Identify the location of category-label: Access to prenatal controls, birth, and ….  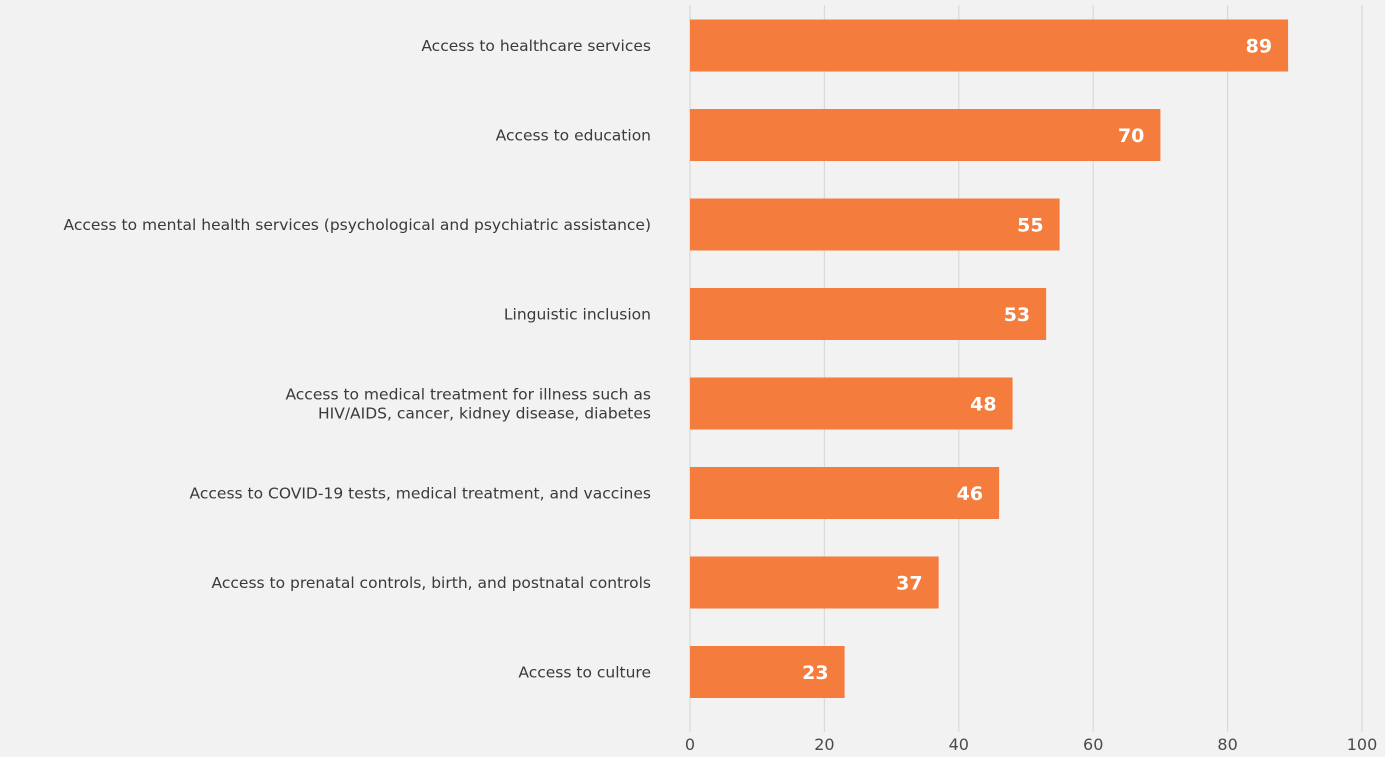
(431, 583).